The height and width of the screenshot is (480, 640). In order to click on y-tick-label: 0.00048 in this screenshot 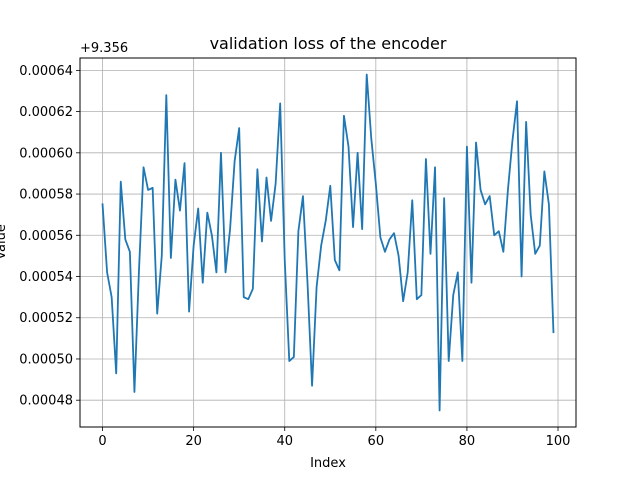, I will do `click(46, 401)`.